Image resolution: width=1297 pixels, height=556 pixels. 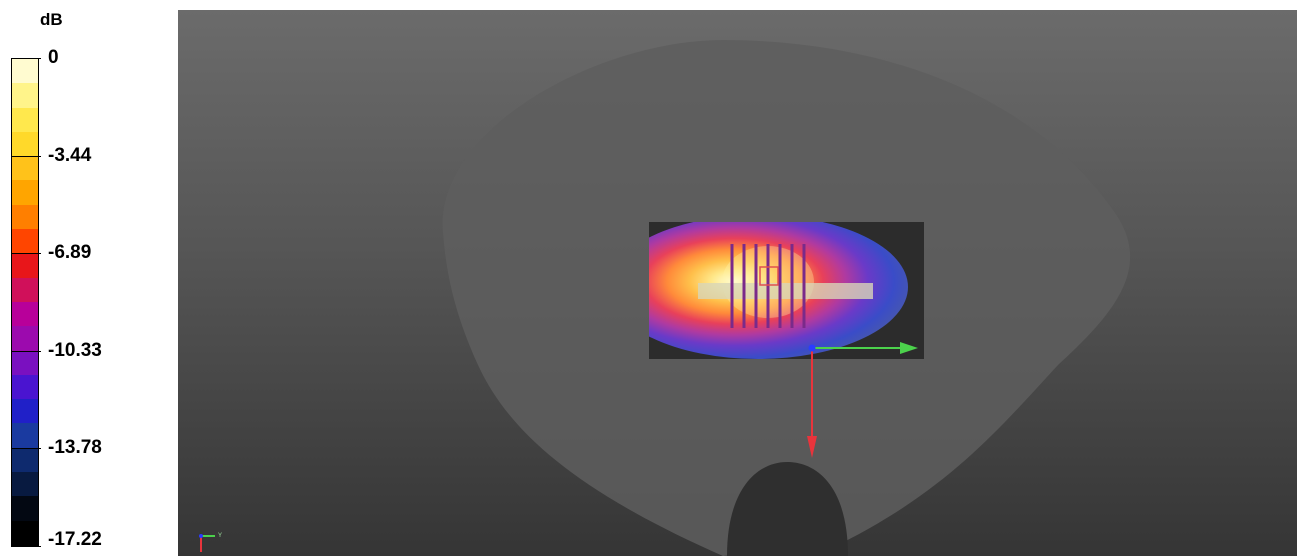 What do you see at coordinates (70, 253) in the screenshot?
I see `legend-tick-label: -6.89` at bounding box center [70, 253].